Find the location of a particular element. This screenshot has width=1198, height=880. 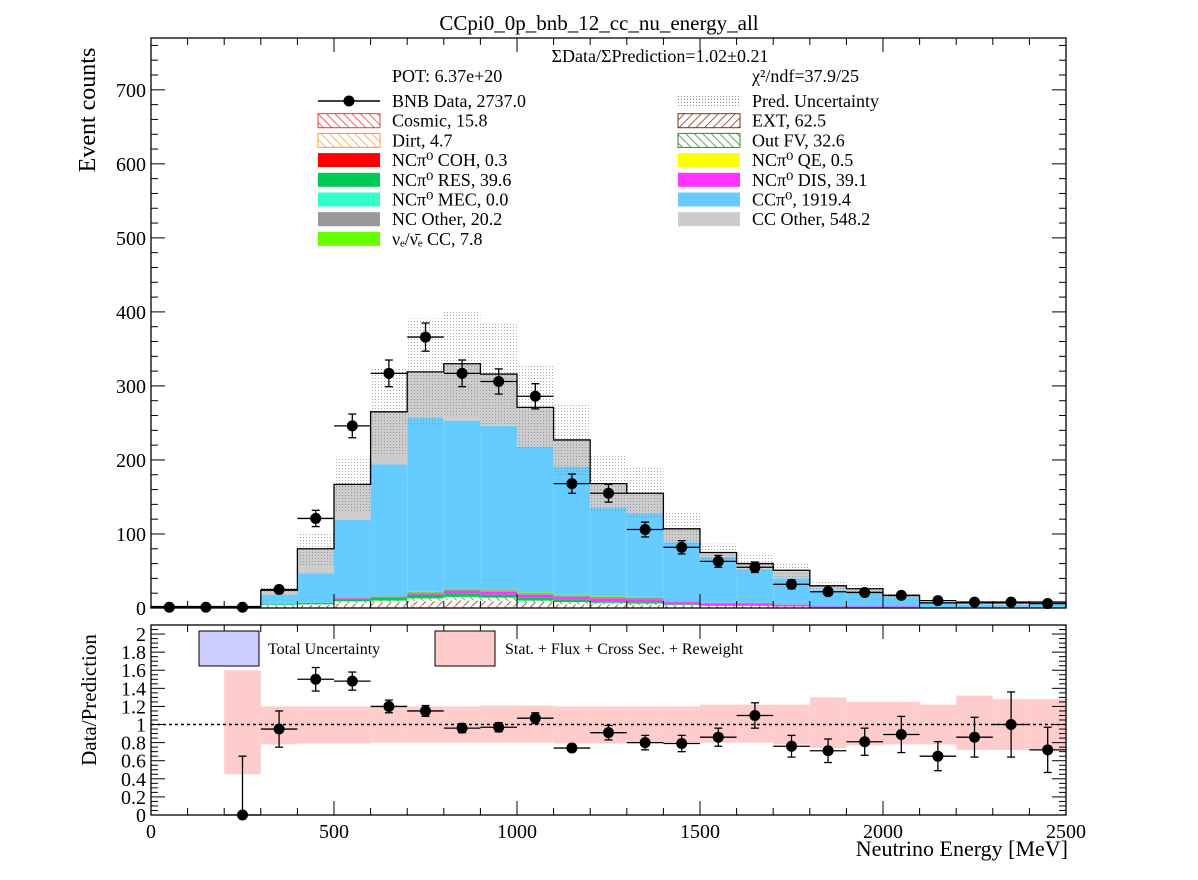

ratio-y-tick-label: 1.6 is located at coordinates (133, 671).